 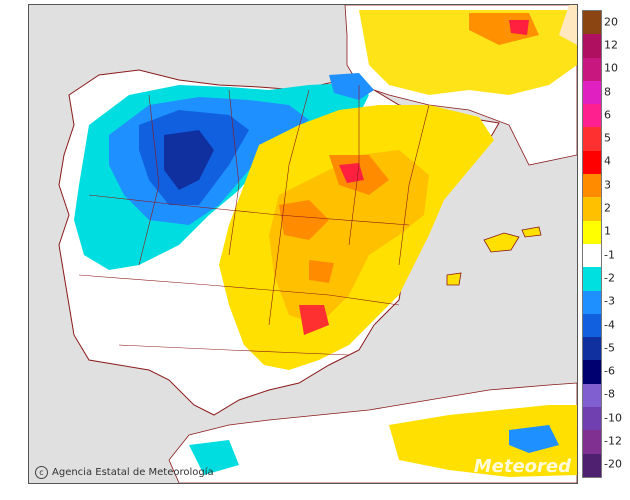 What do you see at coordinates (534, 439) in the screenshot?
I see `africa-cold-anomaly` at bounding box center [534, 439].